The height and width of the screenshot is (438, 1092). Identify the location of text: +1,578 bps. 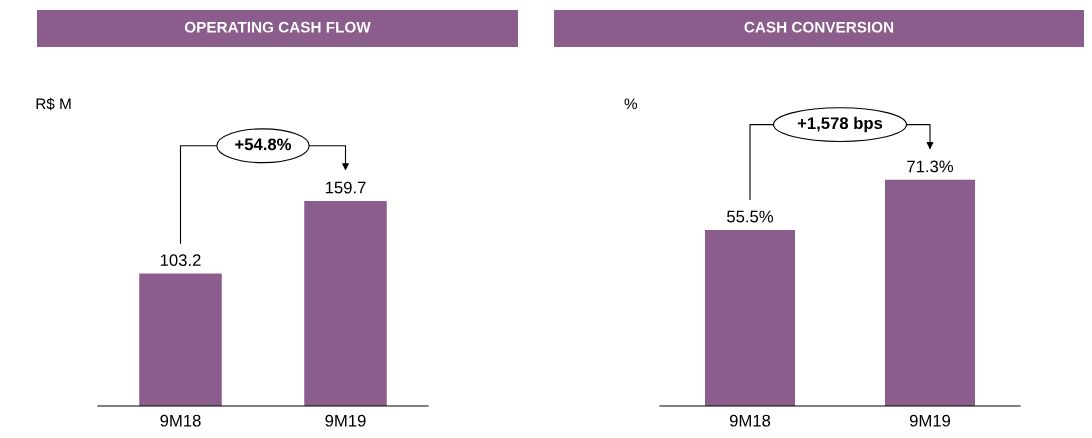
(840, 124).